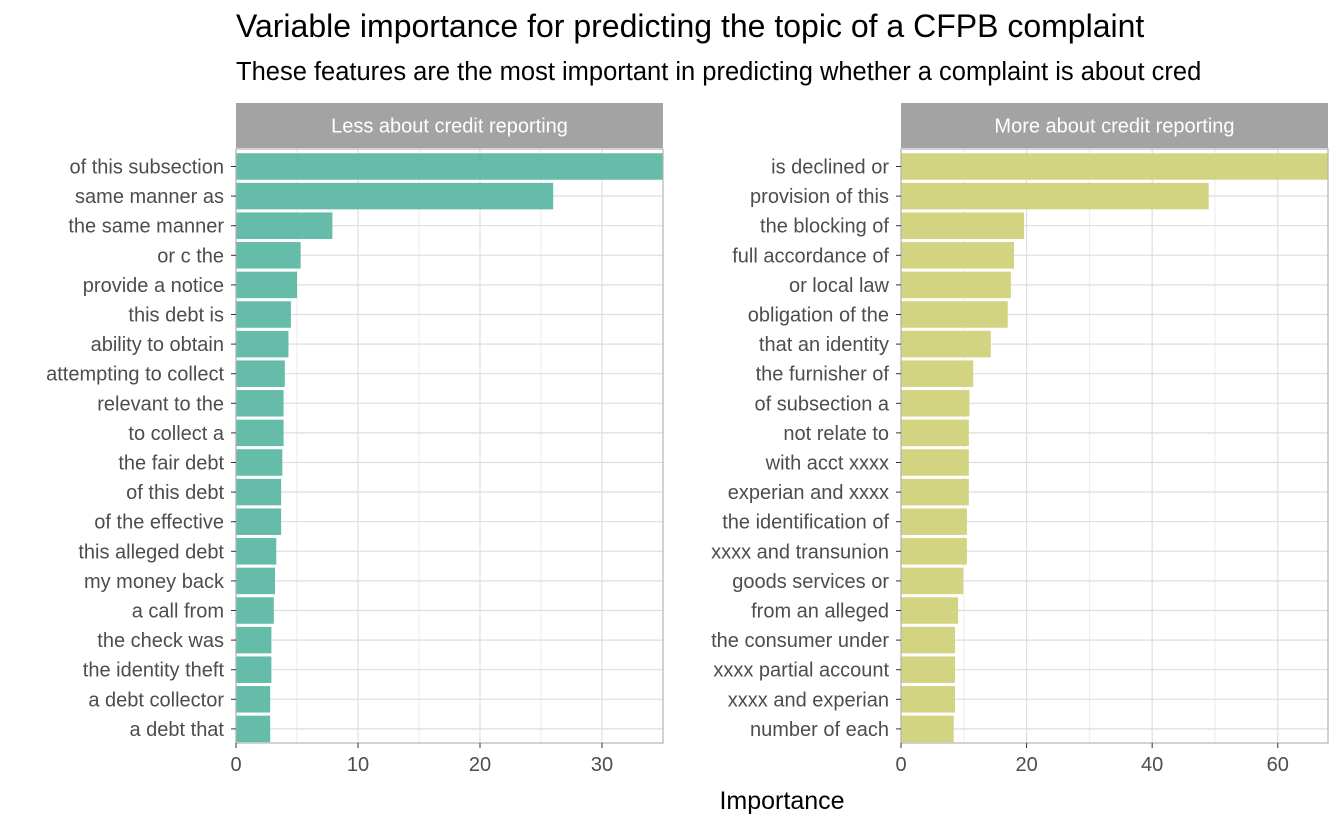 The height and width of the screenshot is (830, 1344). I want to click on term-label: that an identity, so click(824, 345).